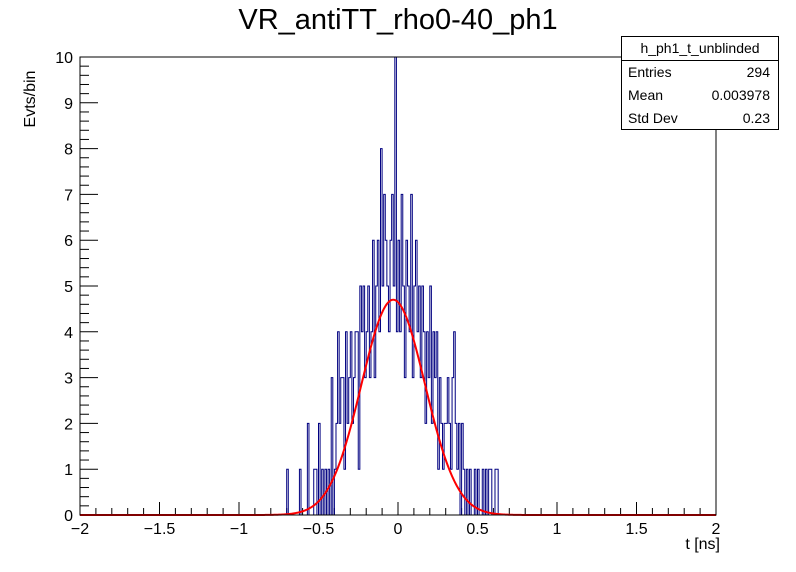  Describe the element at coordinates (398, 20) in the screenshot. I see `chart-title: VR_antiTT_rho0-40_ph1` at that location.